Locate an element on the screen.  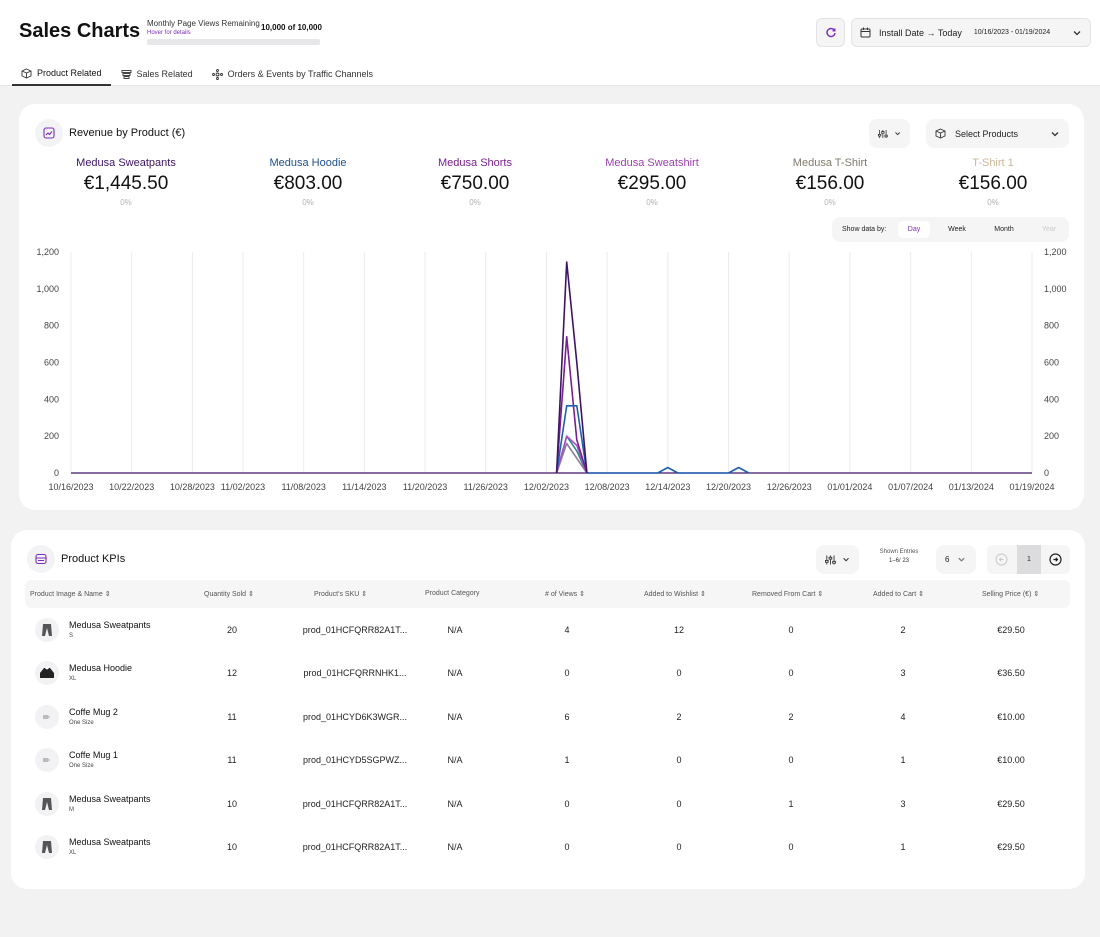
refresh-button is located at coordinates (830, 32).